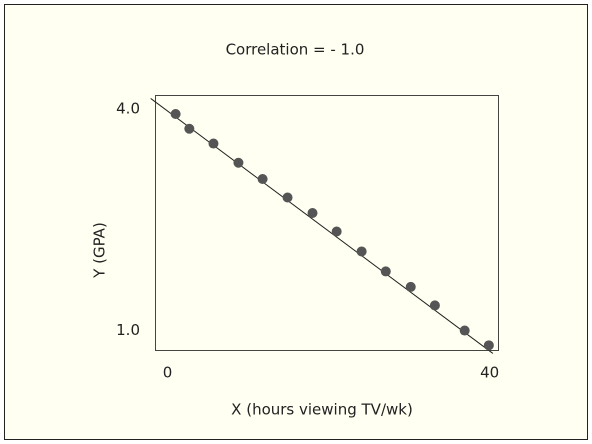 The height and width of the screenshot is (444, 592). What do you see at coordinates (322, 410) in the screenshot?
I see `x-axis-label: X (hours viewing TV/wk)` at bounding box center [322, 410].